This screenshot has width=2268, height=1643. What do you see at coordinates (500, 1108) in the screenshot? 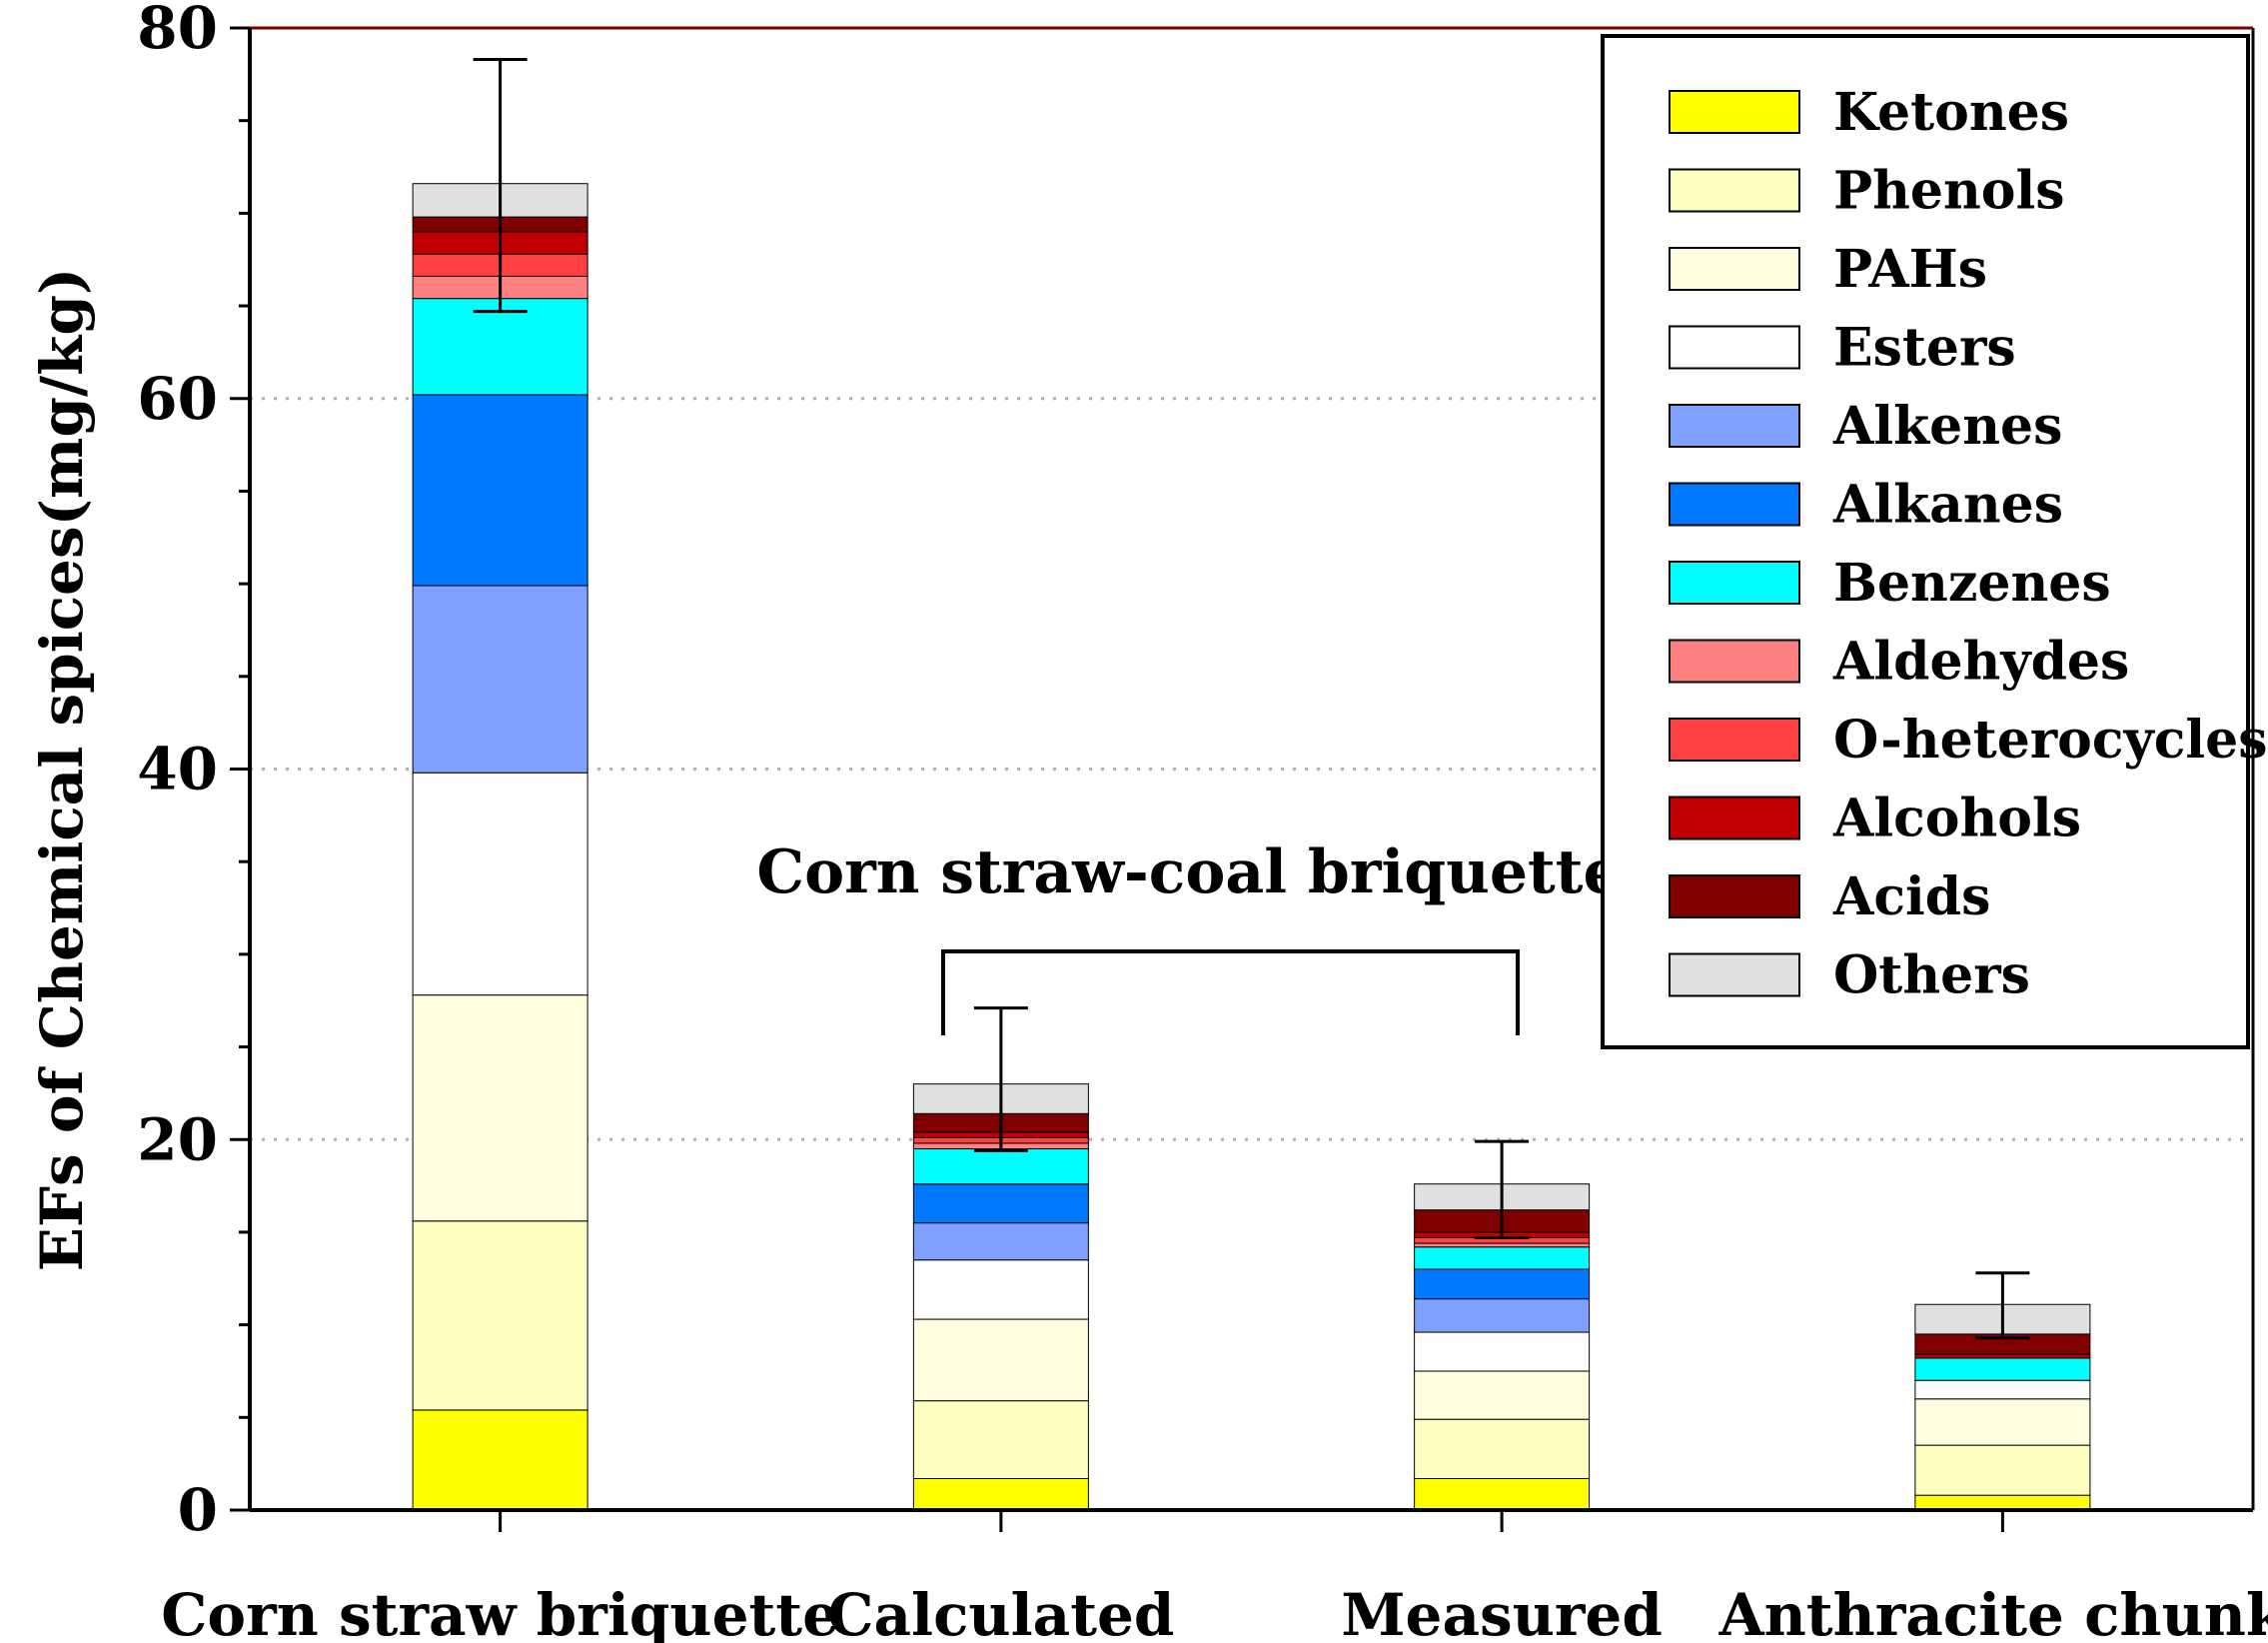
I see `bar-segment-pahs-corn-straw-briquette` at bounding box center [500, 1108].